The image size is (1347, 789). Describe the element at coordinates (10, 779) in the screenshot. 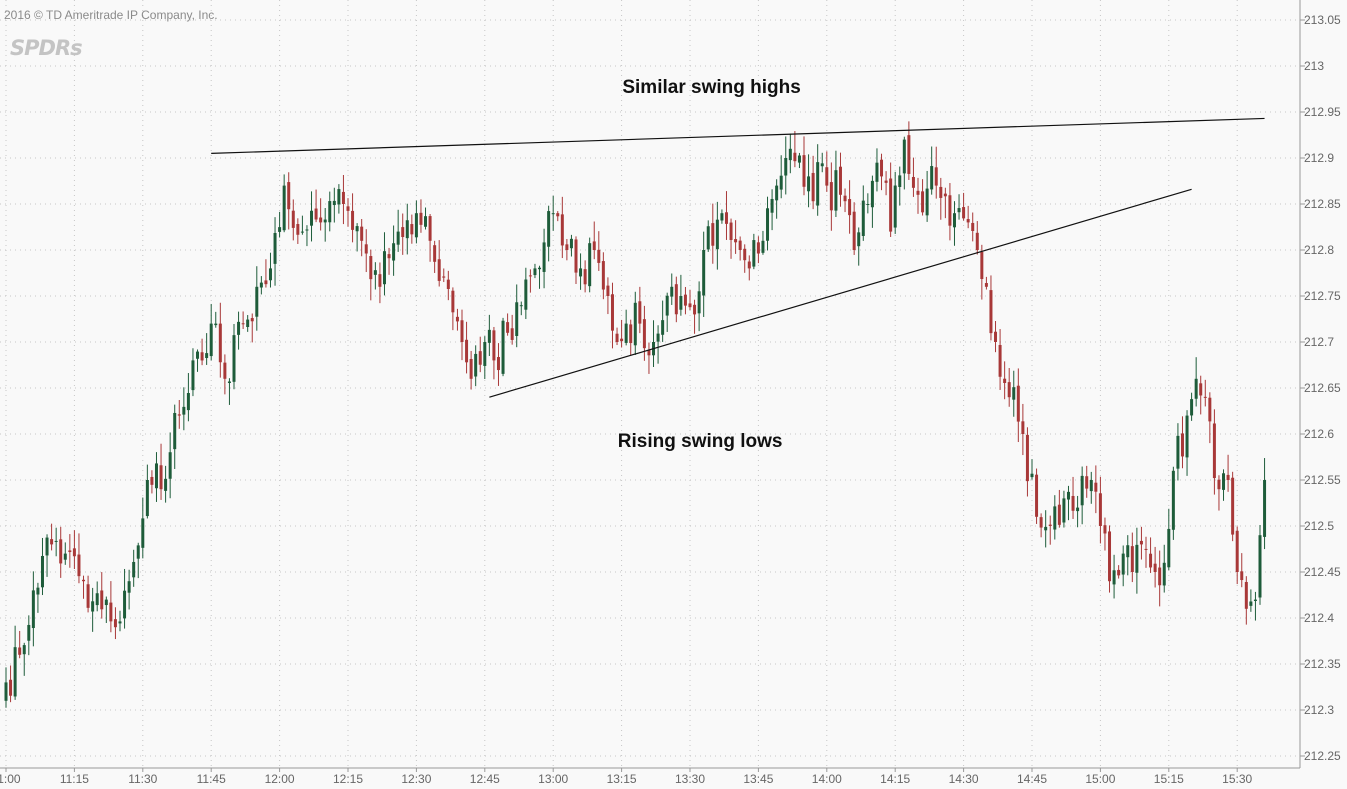

I see `x-tick-label: 11:00` at that location.